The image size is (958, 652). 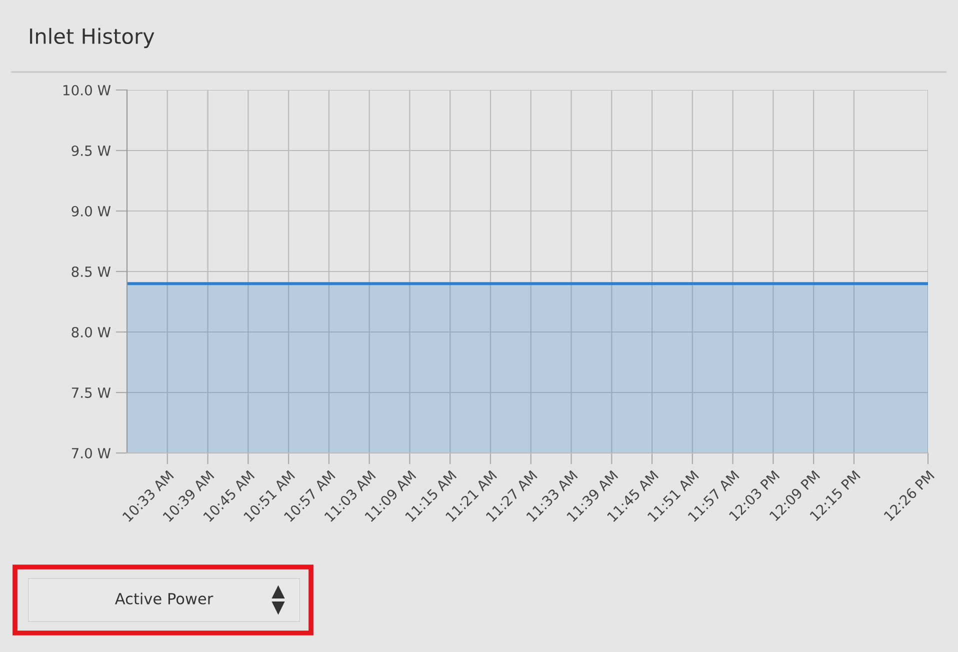 What do you see at coordinates (164, 598) in the screenshot?
I see `text: Active Power` at bounding box center [164, 598].